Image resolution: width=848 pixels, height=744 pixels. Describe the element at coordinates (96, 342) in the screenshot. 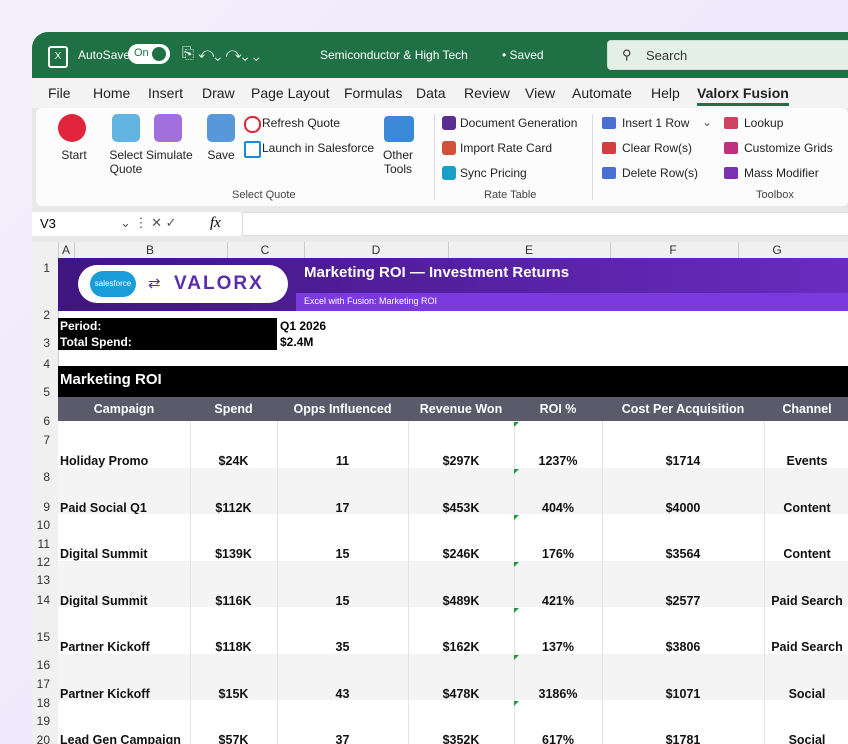

I see `info-label: Total Spend:` at that location.